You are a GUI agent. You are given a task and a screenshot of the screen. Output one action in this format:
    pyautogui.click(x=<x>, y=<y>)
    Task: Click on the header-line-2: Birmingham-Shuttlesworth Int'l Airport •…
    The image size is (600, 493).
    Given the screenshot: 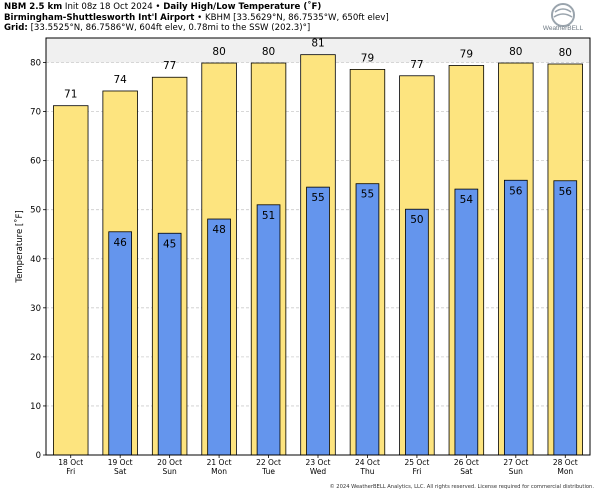 What is the action you would take?
    pyautogui.click(x=264, y=18)
    